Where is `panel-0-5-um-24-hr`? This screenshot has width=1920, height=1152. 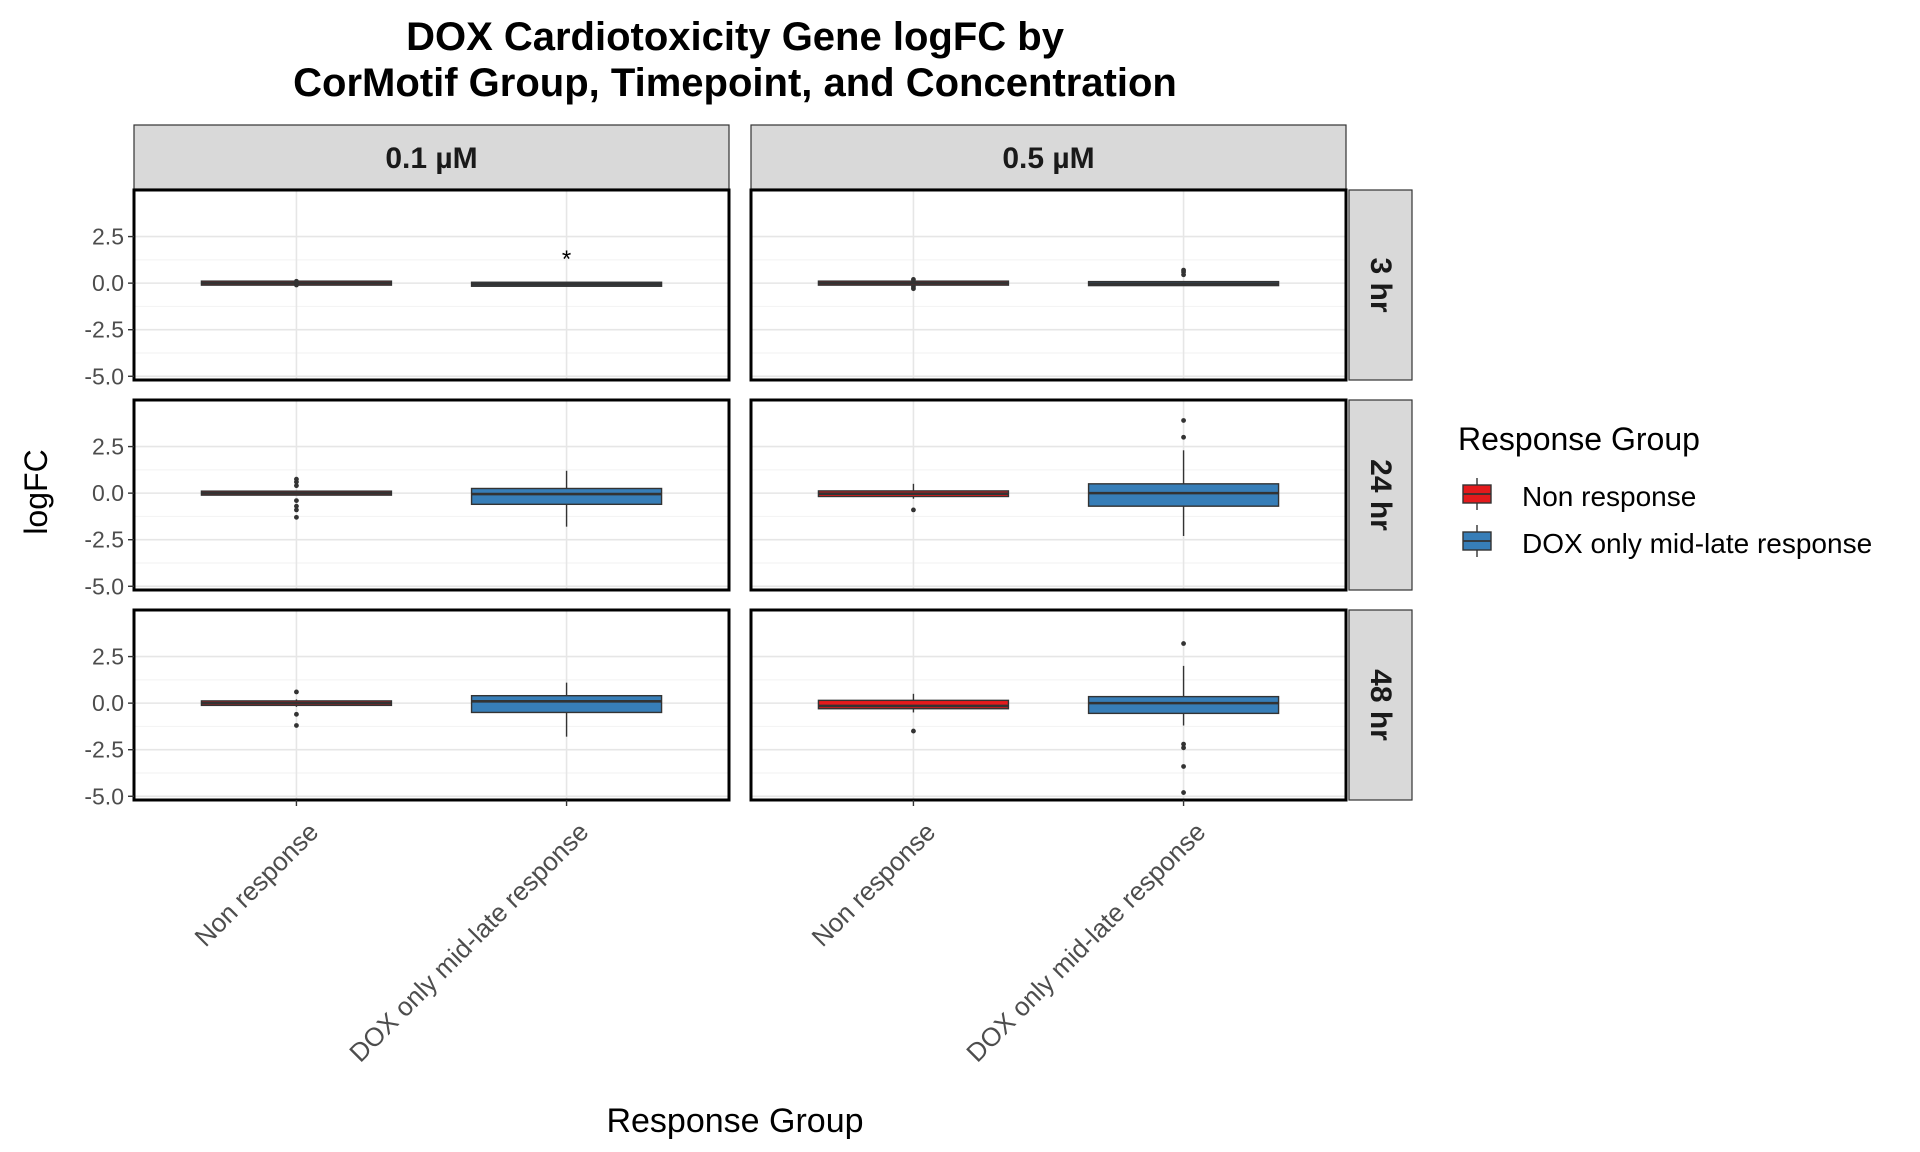
panel-0-5-um-24-hr is located at coordinates (1048, 495).